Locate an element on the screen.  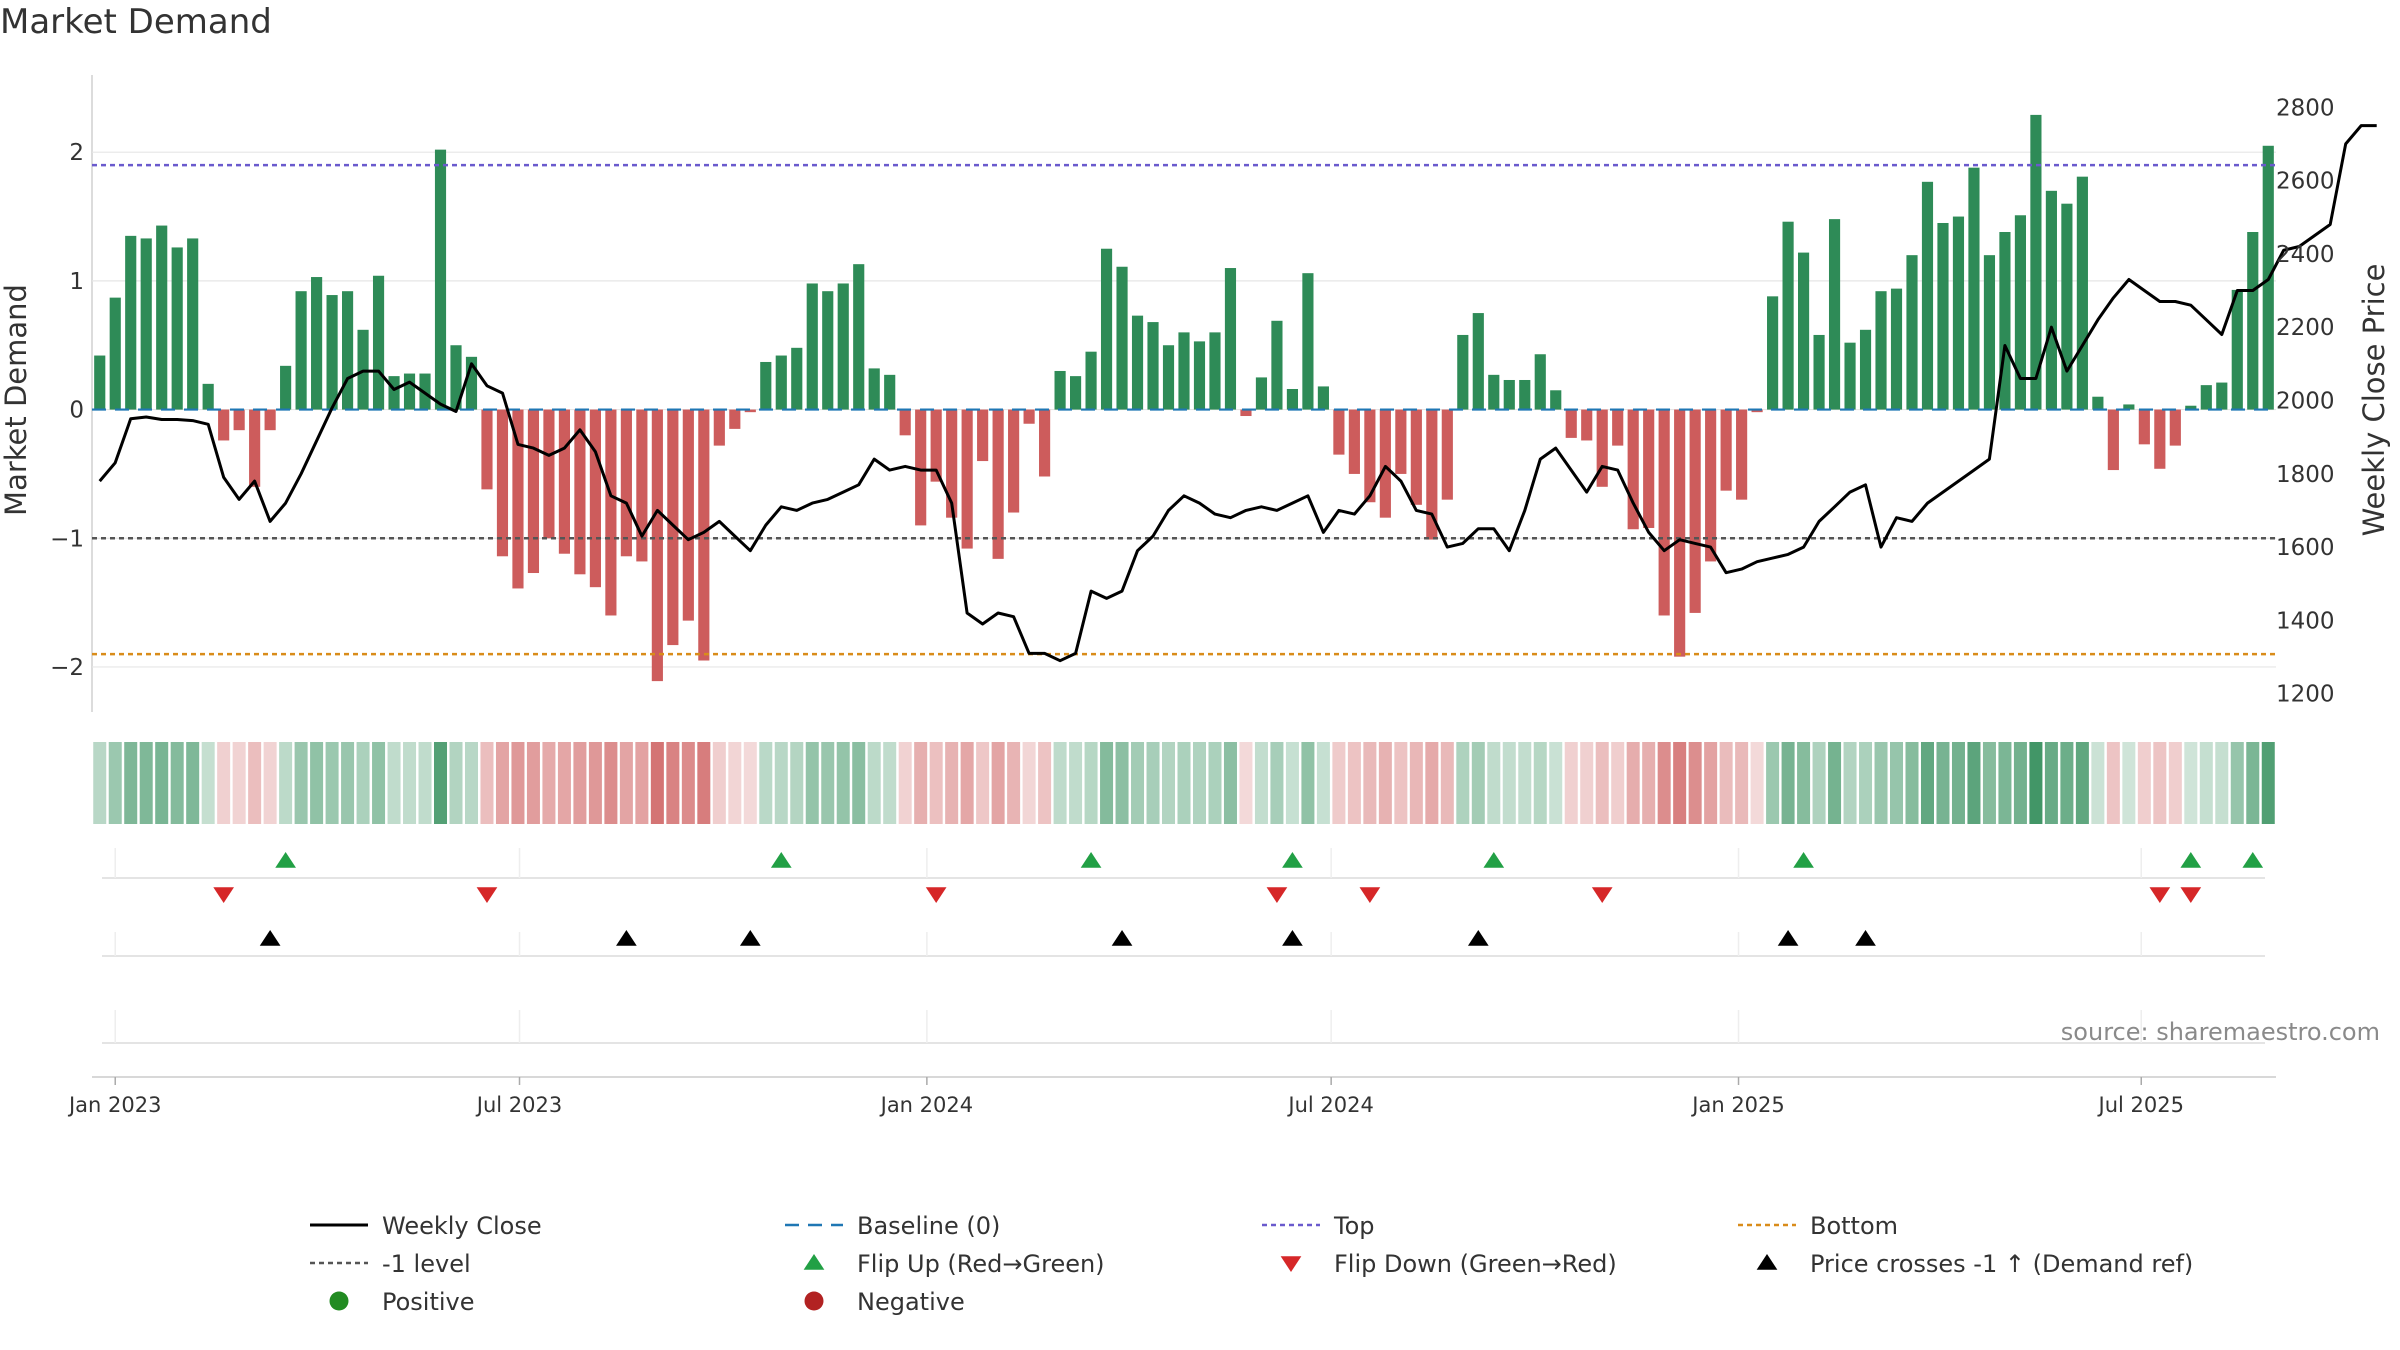
legend-label: Baseline (0) is located at coordinates (928, 1226).